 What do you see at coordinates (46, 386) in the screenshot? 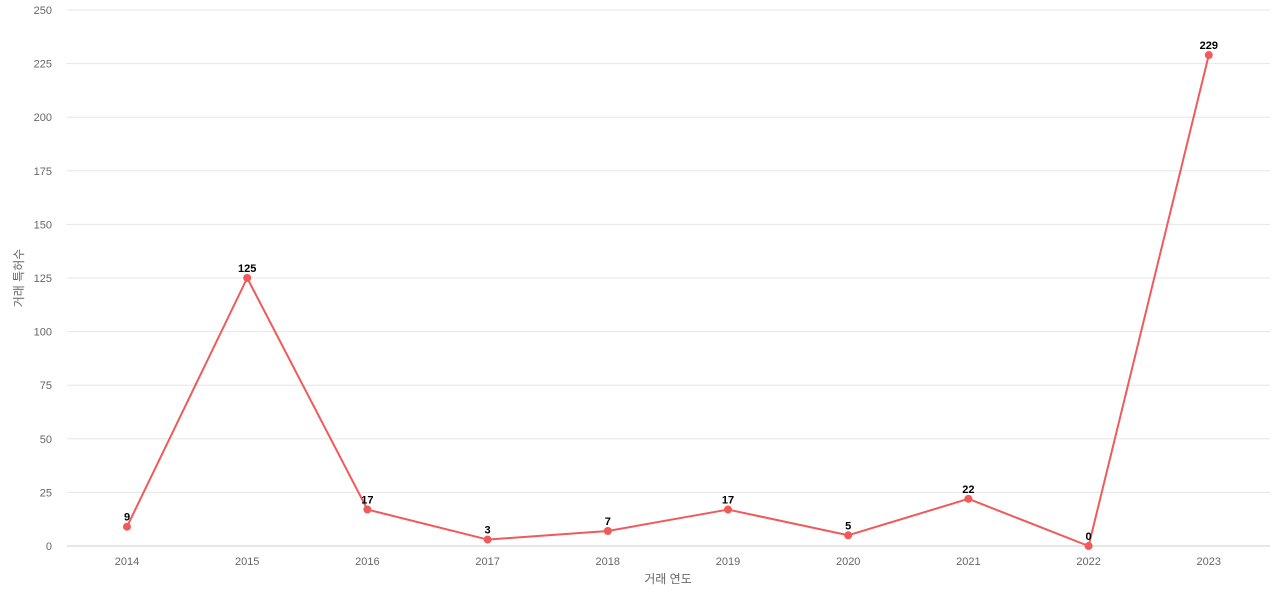
I see `y-tick-label: 75` at bounding box center [46, 386].